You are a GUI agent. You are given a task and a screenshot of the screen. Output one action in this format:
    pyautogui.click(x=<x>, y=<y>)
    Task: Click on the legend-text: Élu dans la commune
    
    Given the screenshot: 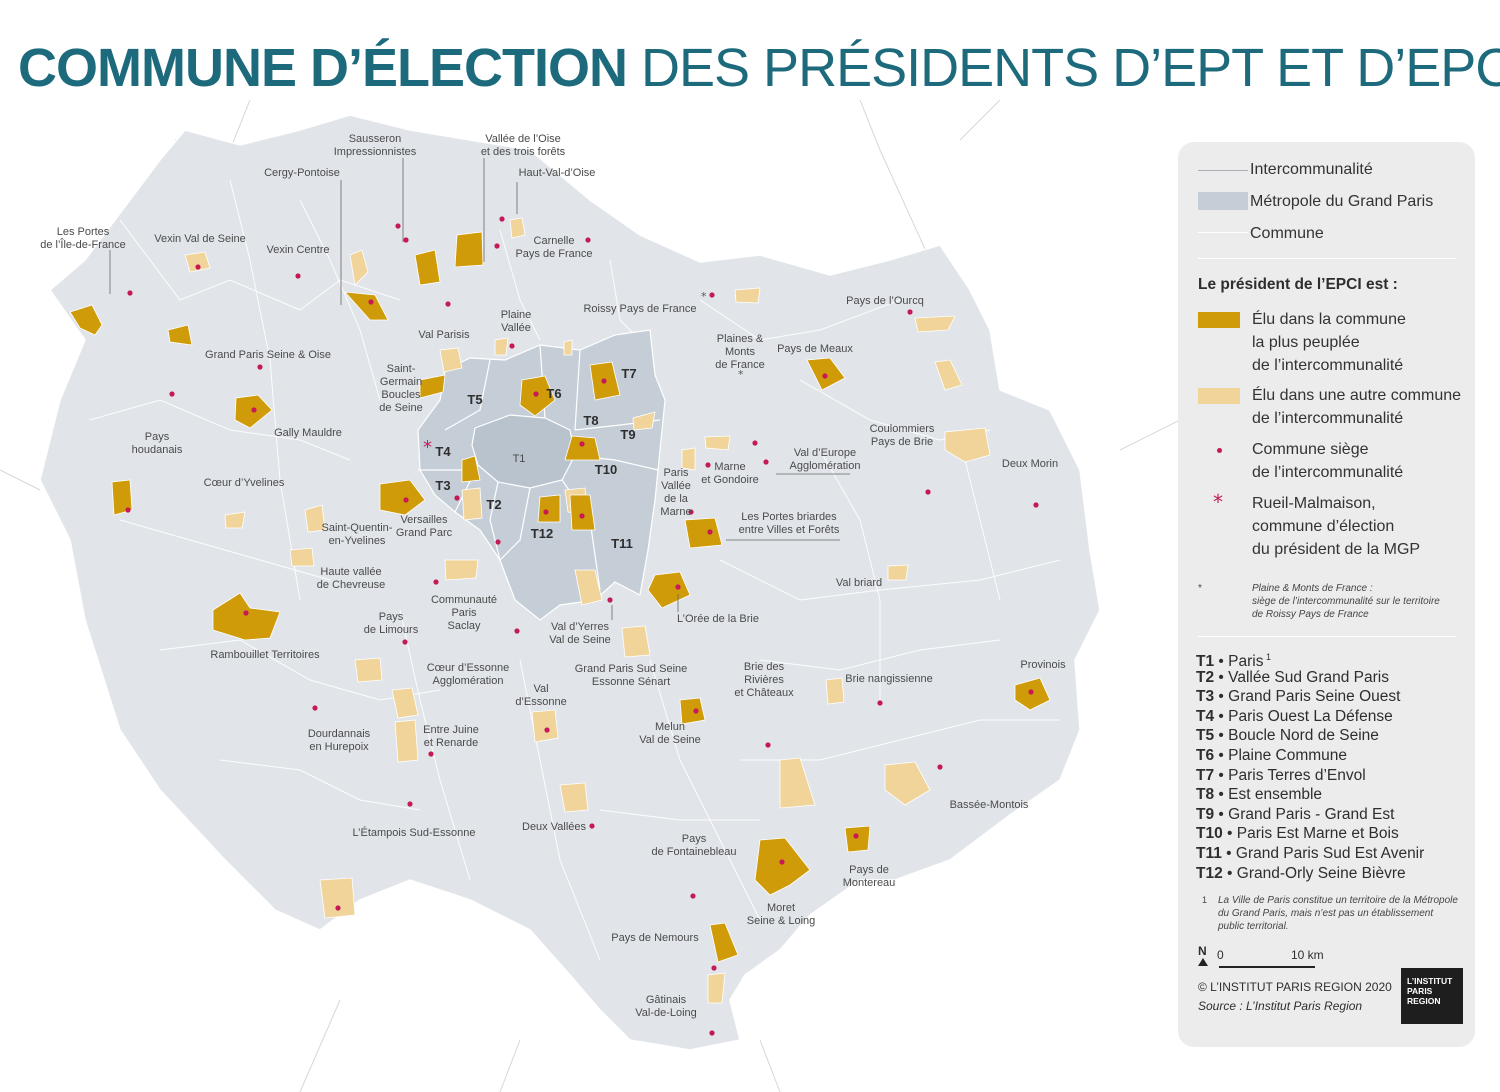 What is the action you would take?
    pyautogui.click(x=1329, y=319)
    